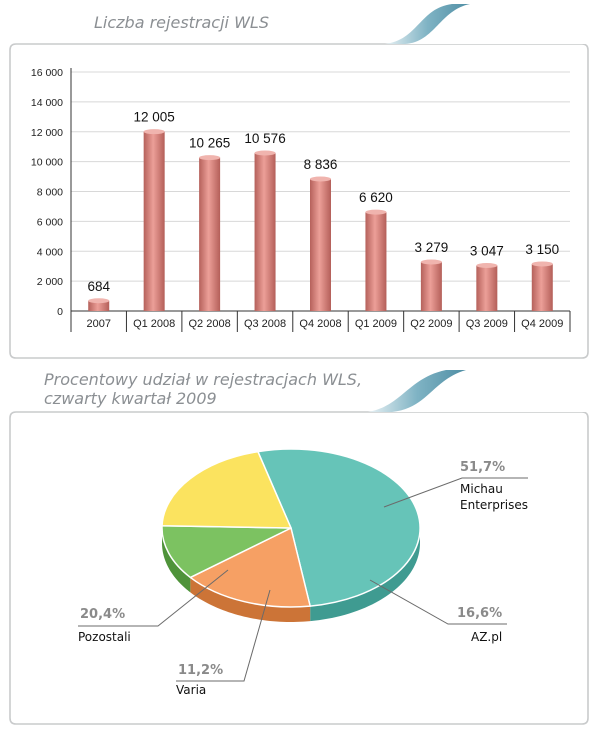  What do you see at coordinates (47, 163) in the screenshot?
I see `bar-y-tick-label: 10 000` at bounding box center [47, 163].